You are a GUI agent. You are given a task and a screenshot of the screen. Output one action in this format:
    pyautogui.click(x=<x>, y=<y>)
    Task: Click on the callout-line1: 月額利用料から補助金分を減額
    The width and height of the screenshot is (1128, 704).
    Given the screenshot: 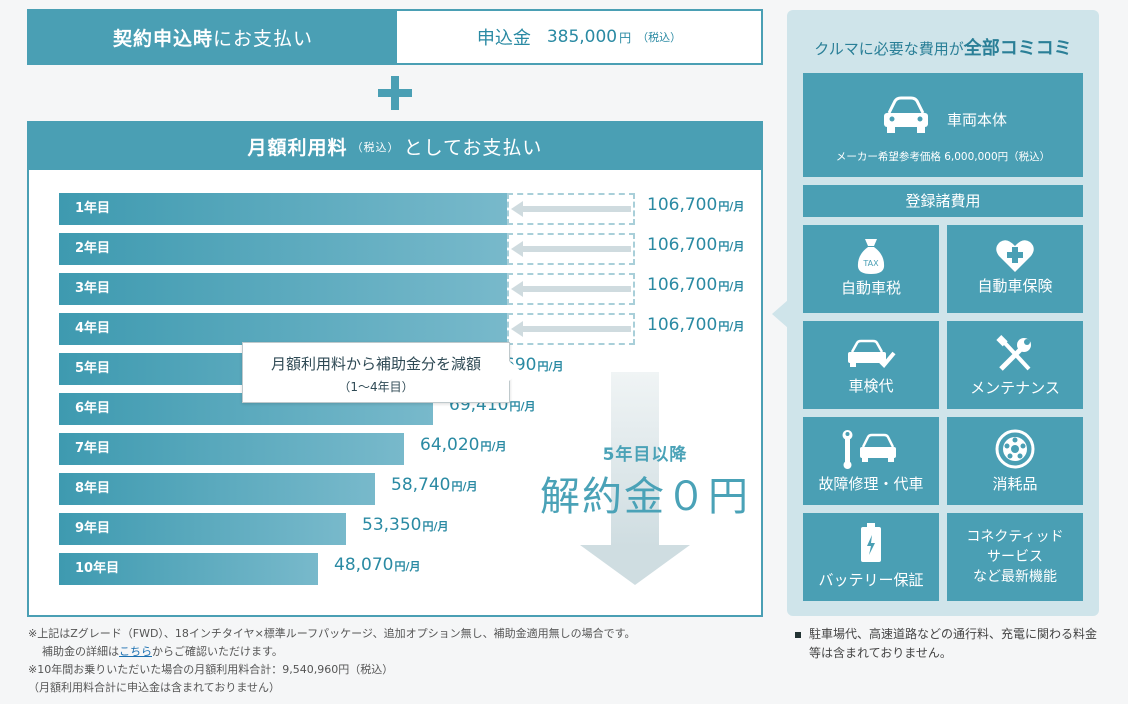 What is the action you would take?
    pyautogui.click(x=375, y=364)
    